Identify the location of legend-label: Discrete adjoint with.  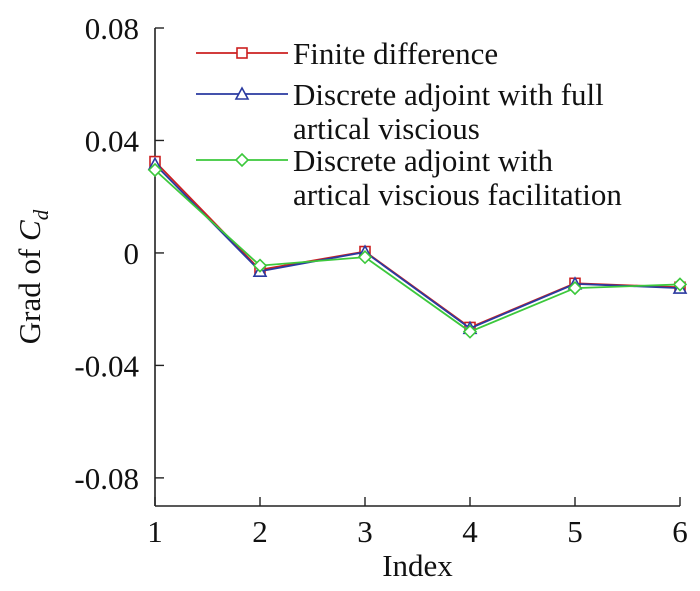
(423, 160).